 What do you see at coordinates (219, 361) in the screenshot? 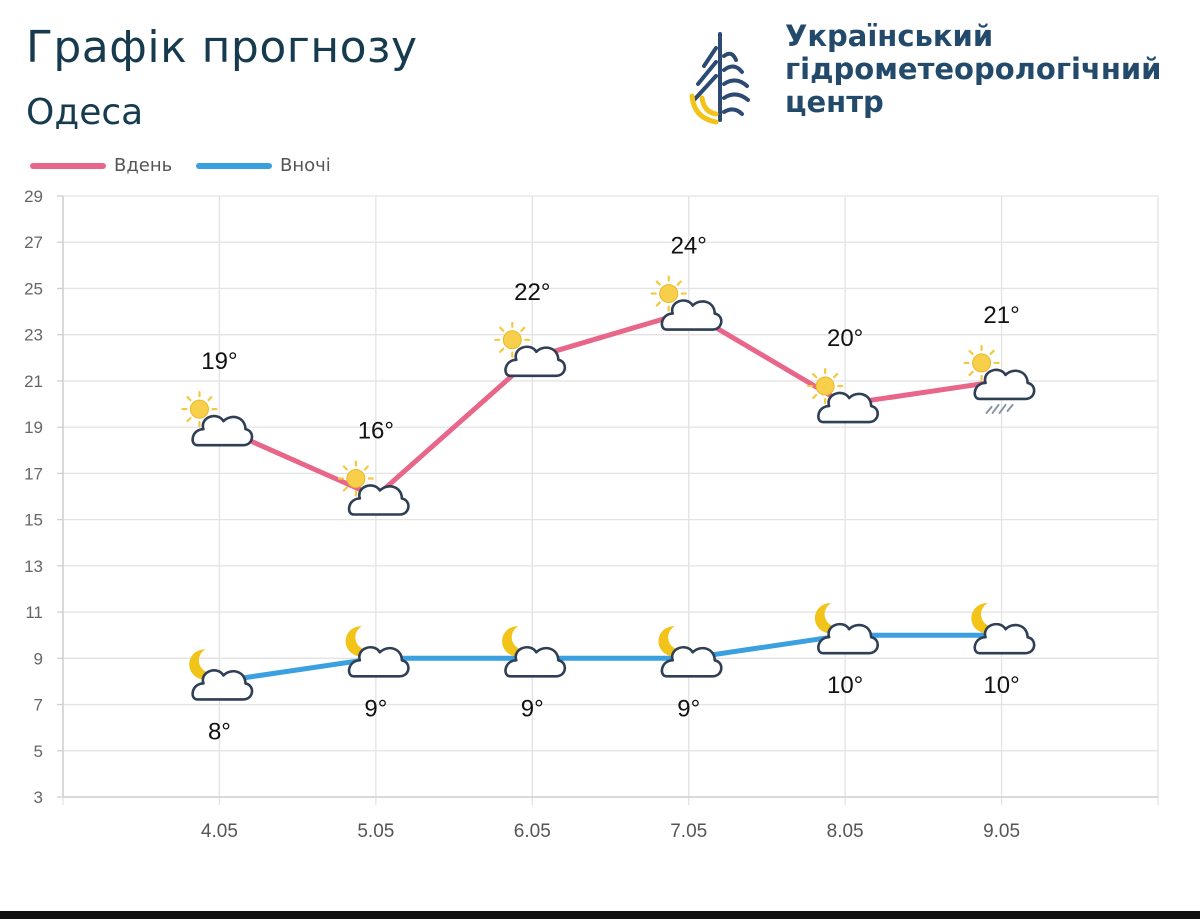
I see `day-value-label: 19°` at bounding box center [219, 361].